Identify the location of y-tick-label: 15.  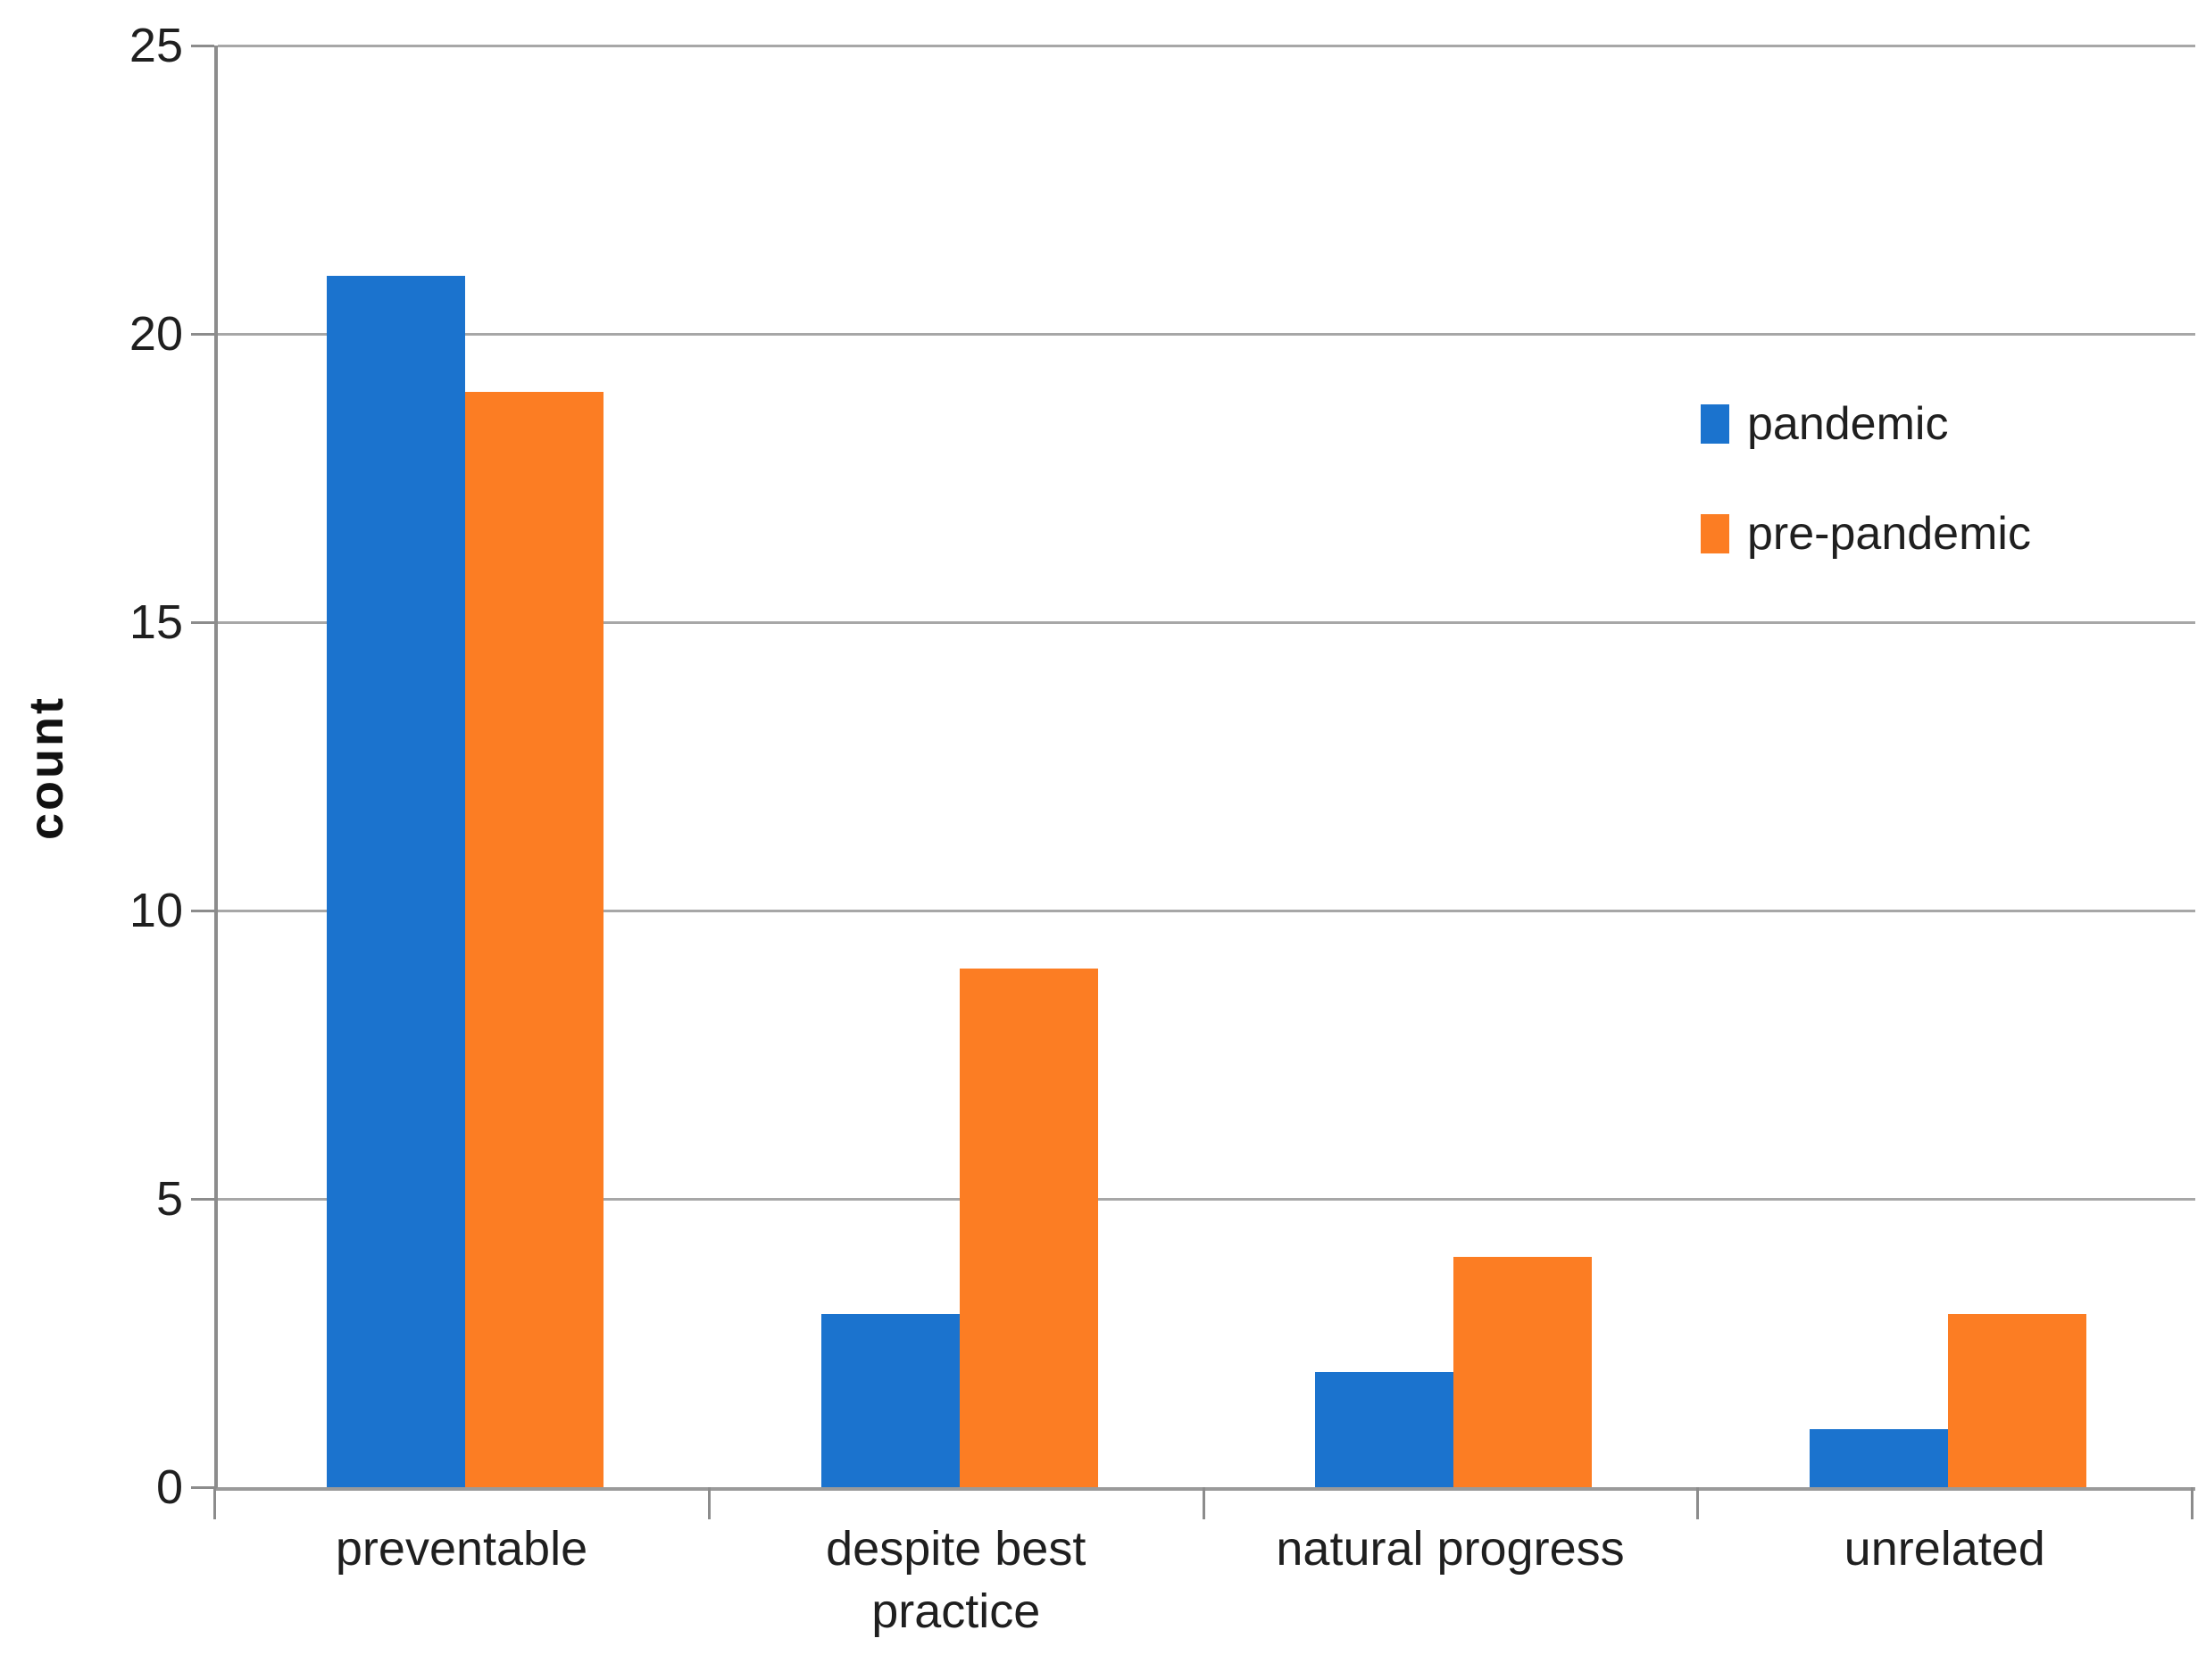
(156, 622).